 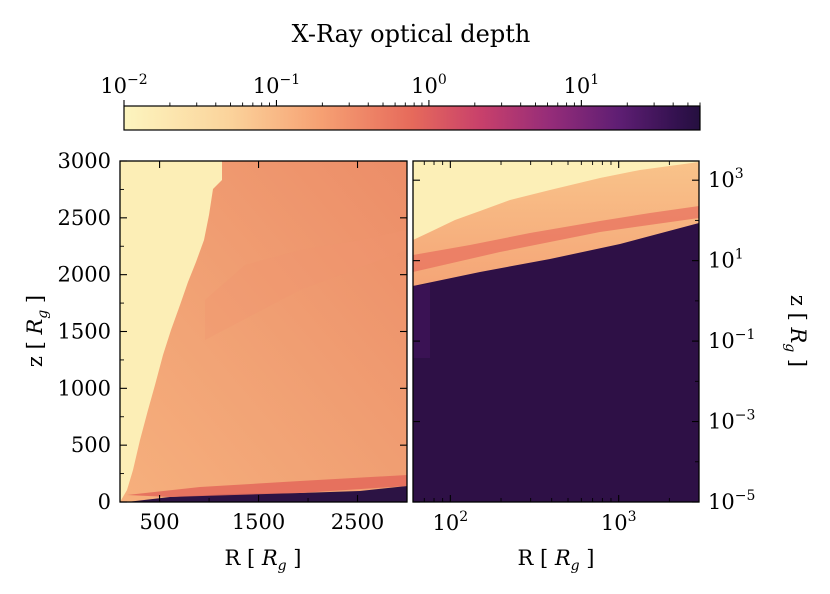 I want to click on left-x-tick-label: 1500, so click(x=258, y=522).